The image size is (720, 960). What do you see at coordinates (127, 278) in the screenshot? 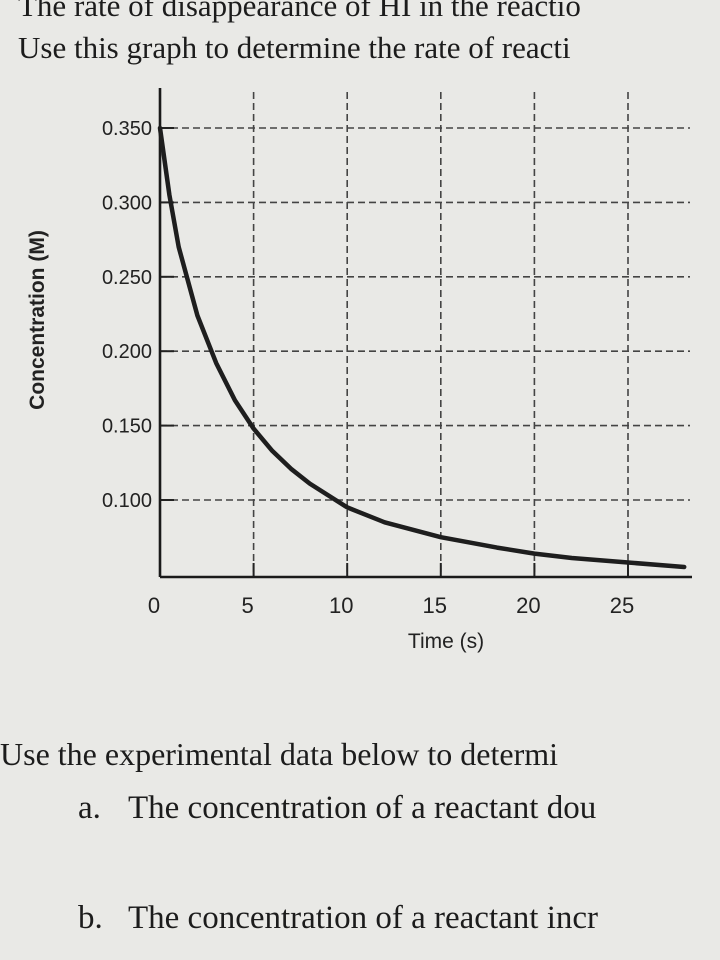
I see `y-tick-label: 0.250` at bounding box center [127, 278].